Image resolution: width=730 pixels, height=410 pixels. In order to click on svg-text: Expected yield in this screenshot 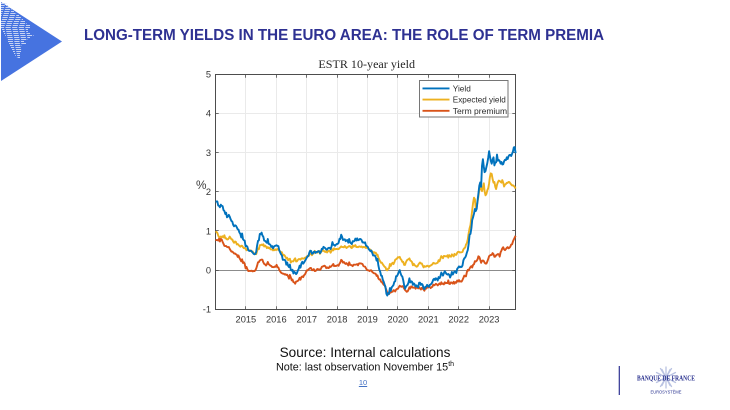, I will do `click(479, 100)`.